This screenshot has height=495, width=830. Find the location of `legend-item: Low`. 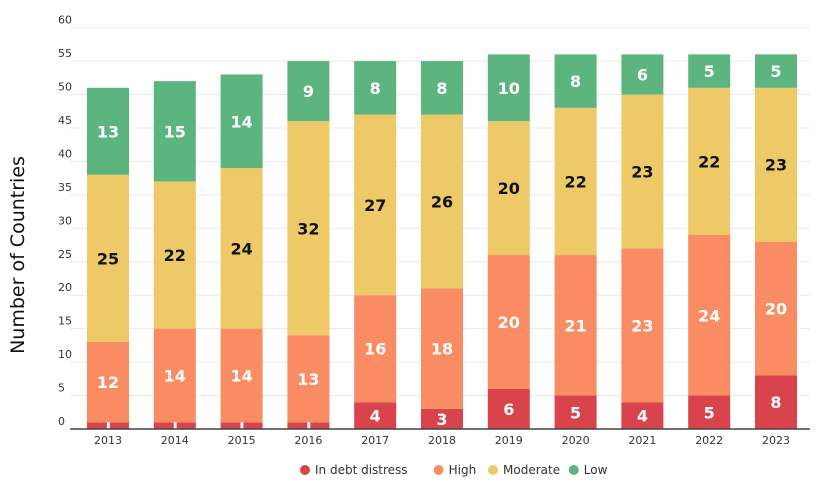

legend-item: Low is located at coordinates (588, 470).